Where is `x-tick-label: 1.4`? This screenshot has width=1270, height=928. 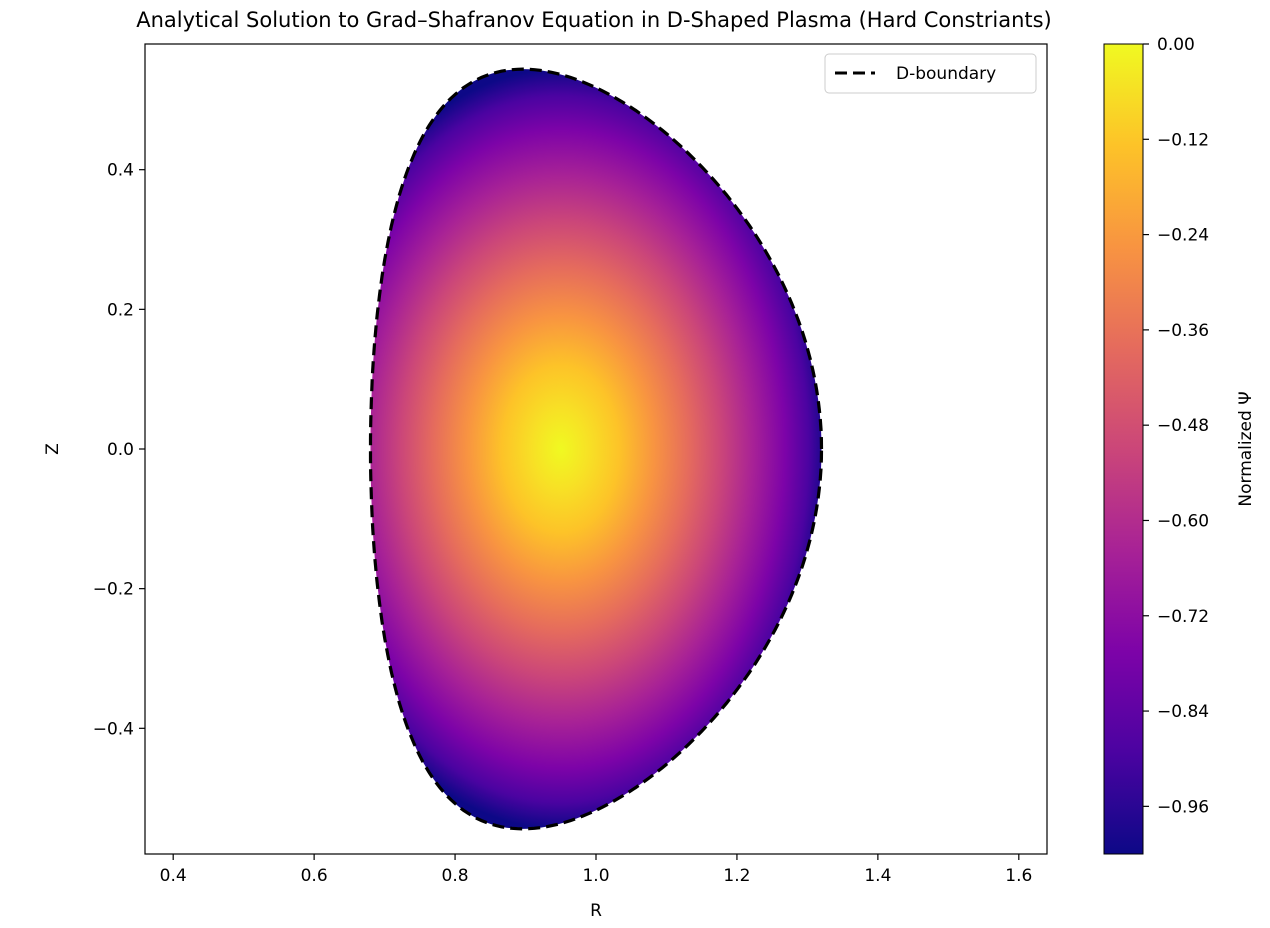
x-tick-label: 1.4 is located at coordinates (877, 876).